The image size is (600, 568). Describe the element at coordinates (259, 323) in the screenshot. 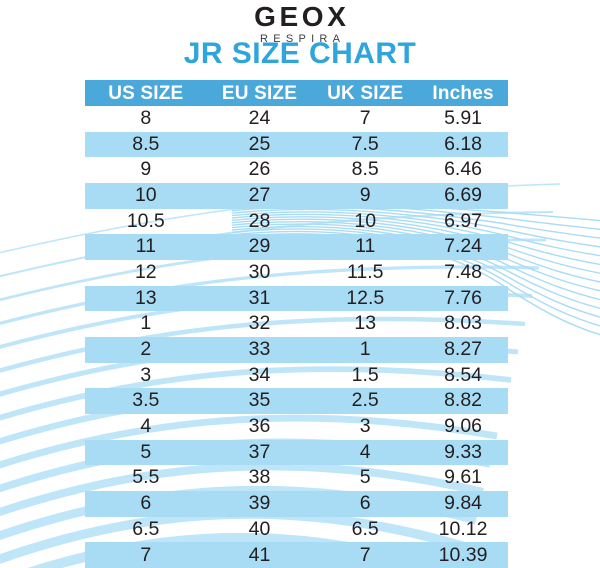

I see `cell-eu-size: 32` at that location.